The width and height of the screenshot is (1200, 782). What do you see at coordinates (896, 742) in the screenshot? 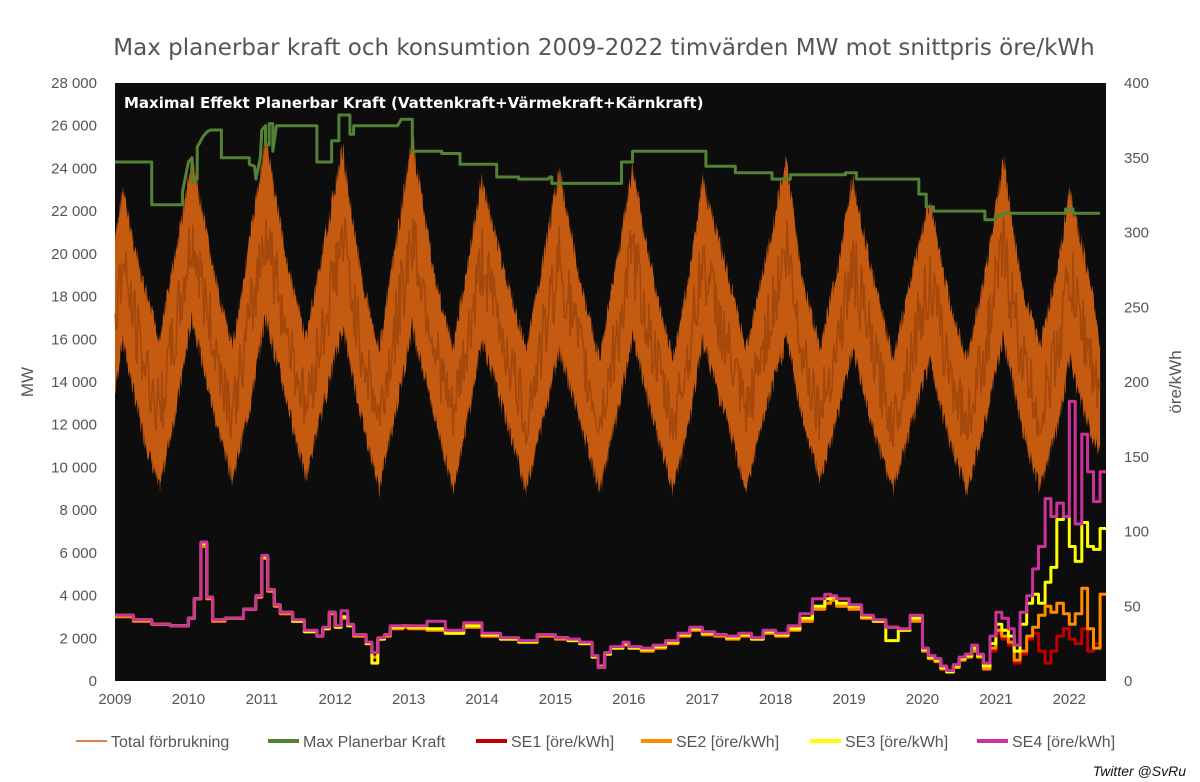
I see `legend-label: SE3 [öre/kWh]` at bounding box center [896, 742].